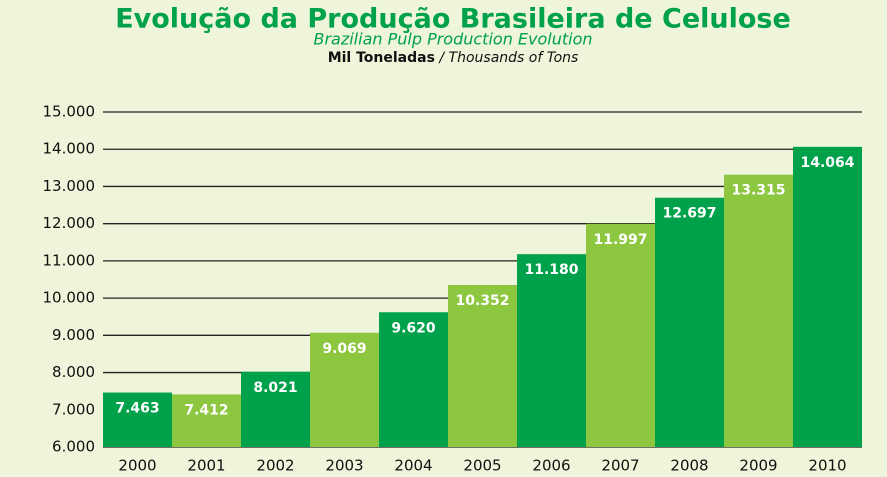  What do you see at coordinates (689, 214) in the screenshot?
I see `value-label: 12.697` at bounding box center [689, 214].